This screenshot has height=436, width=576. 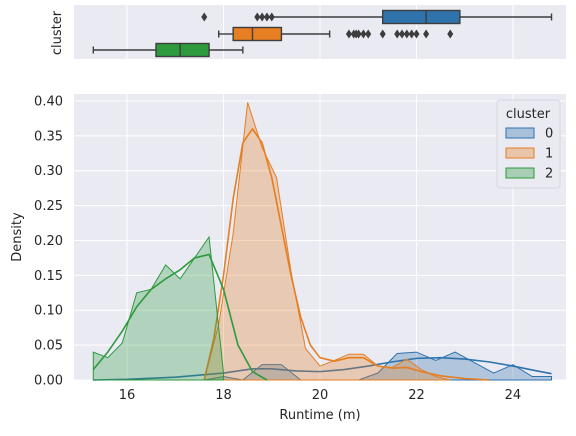 I want to click on legend-label: 1, so click(x=549, y=154).